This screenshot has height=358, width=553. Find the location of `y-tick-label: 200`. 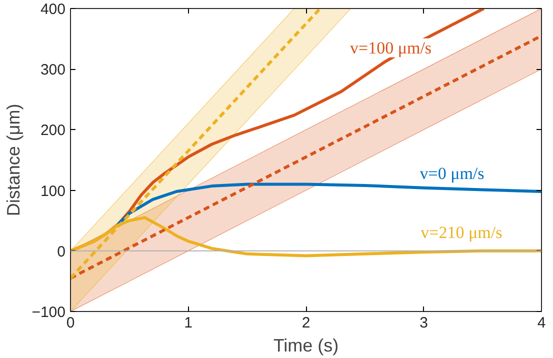

y-tick-label: 200 is located at coordinates (53, 131).